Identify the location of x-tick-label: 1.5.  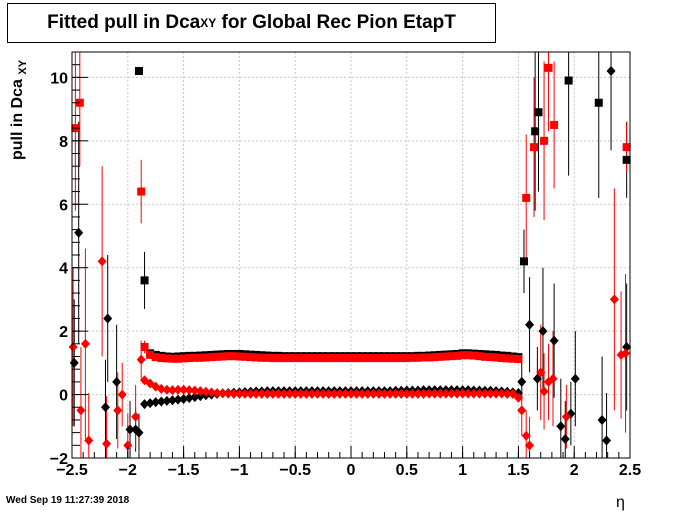
(518, 470).